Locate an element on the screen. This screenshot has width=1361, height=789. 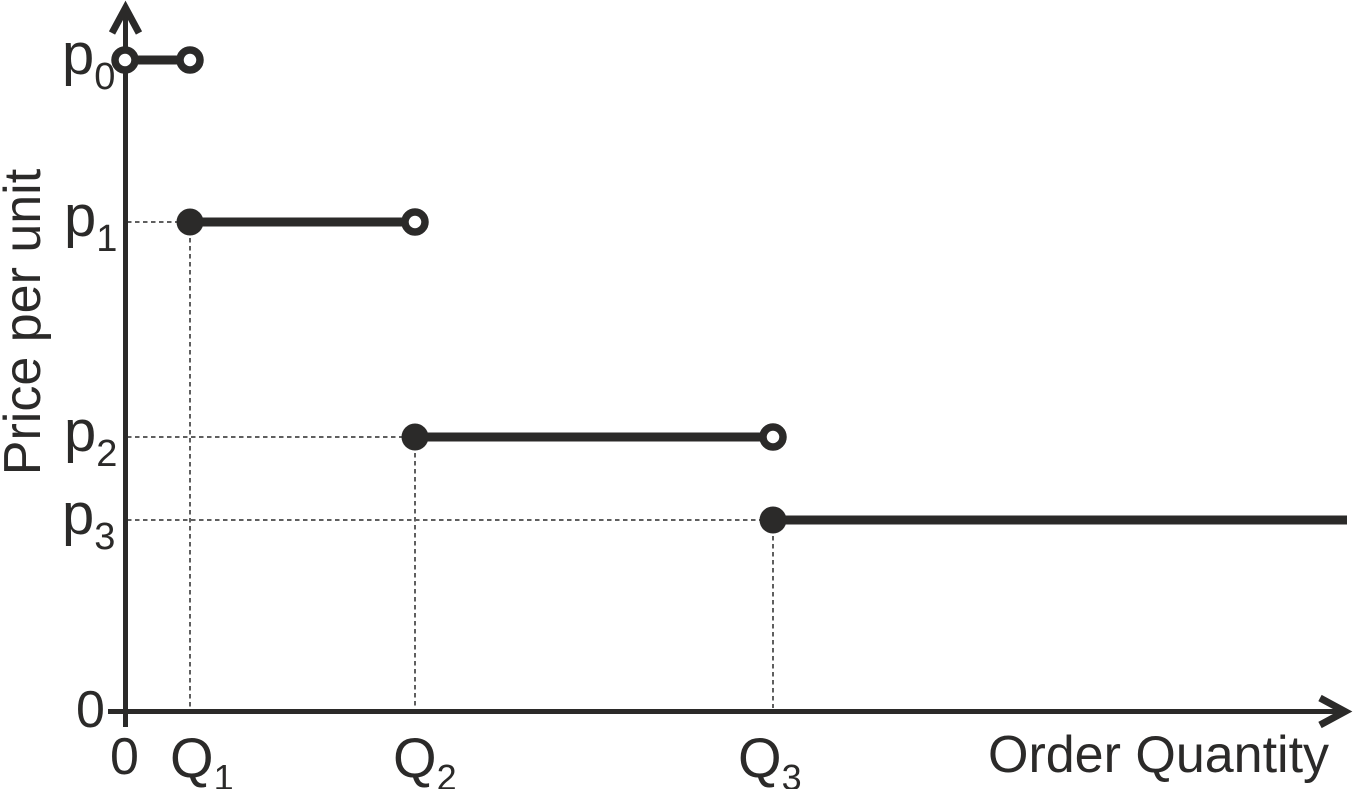
x-tick-zero: 0 is located at coordinates (124, 757).